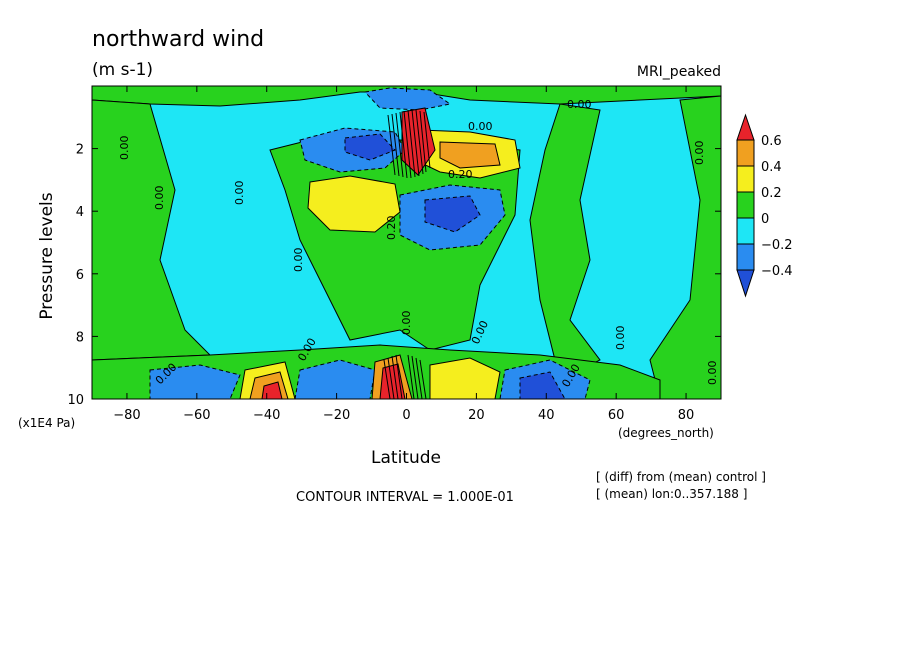 Image resolution: width=904 pixels, height=654 pixels. I want to click on band-strong-negative, so click(455, 266).